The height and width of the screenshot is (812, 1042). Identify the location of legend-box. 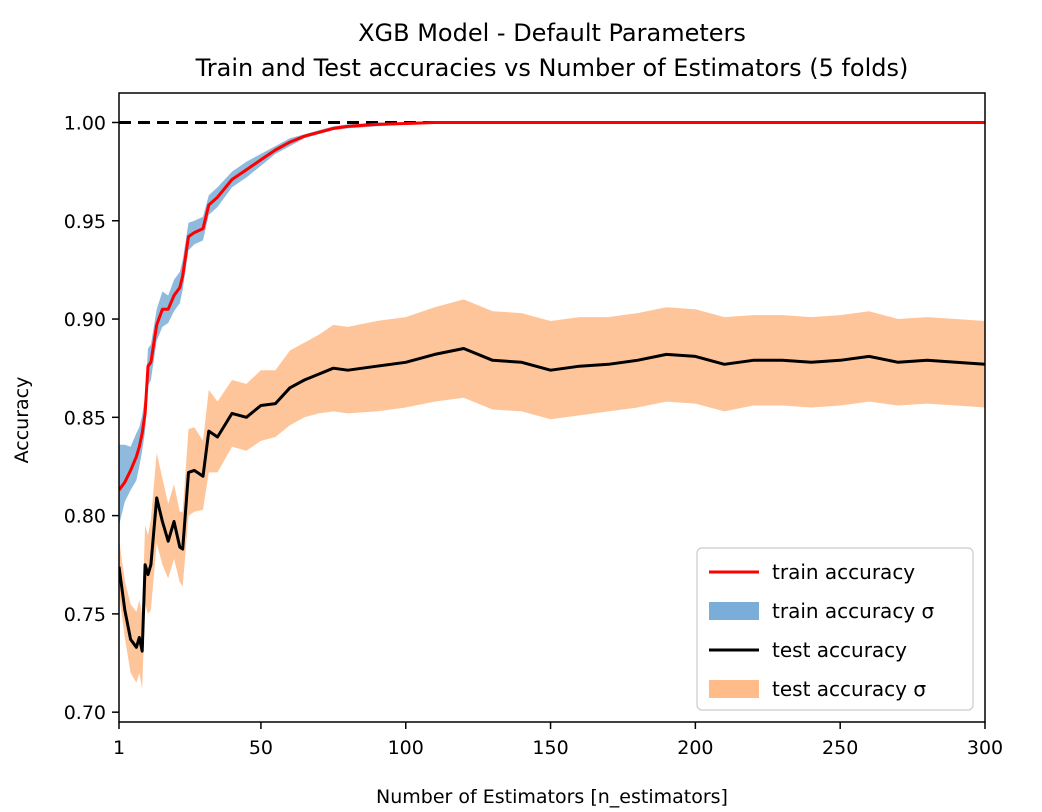
(835, 629).